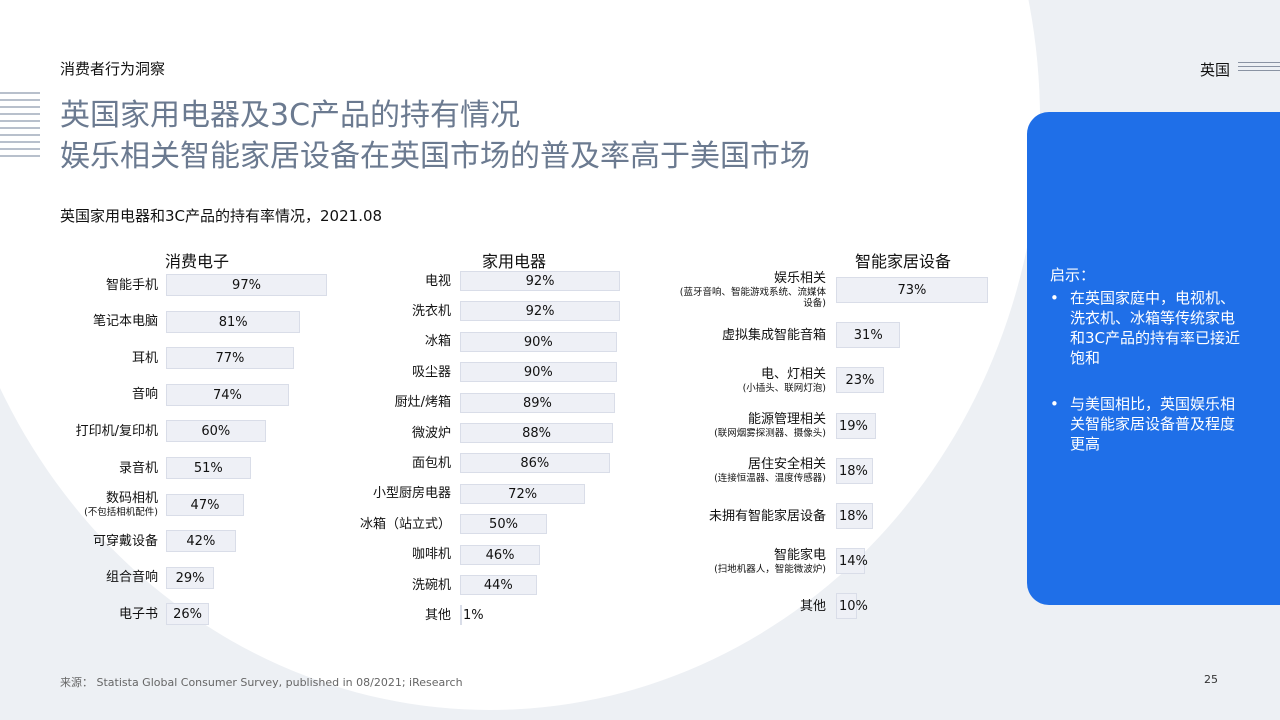 The image size is (1280, 720). Describe the element at coordinates (435, 156) in the screenshot. I see `title-line-2: 娱乐相关智能家居设备在英国市场的普及率高于美国市场` at that location.